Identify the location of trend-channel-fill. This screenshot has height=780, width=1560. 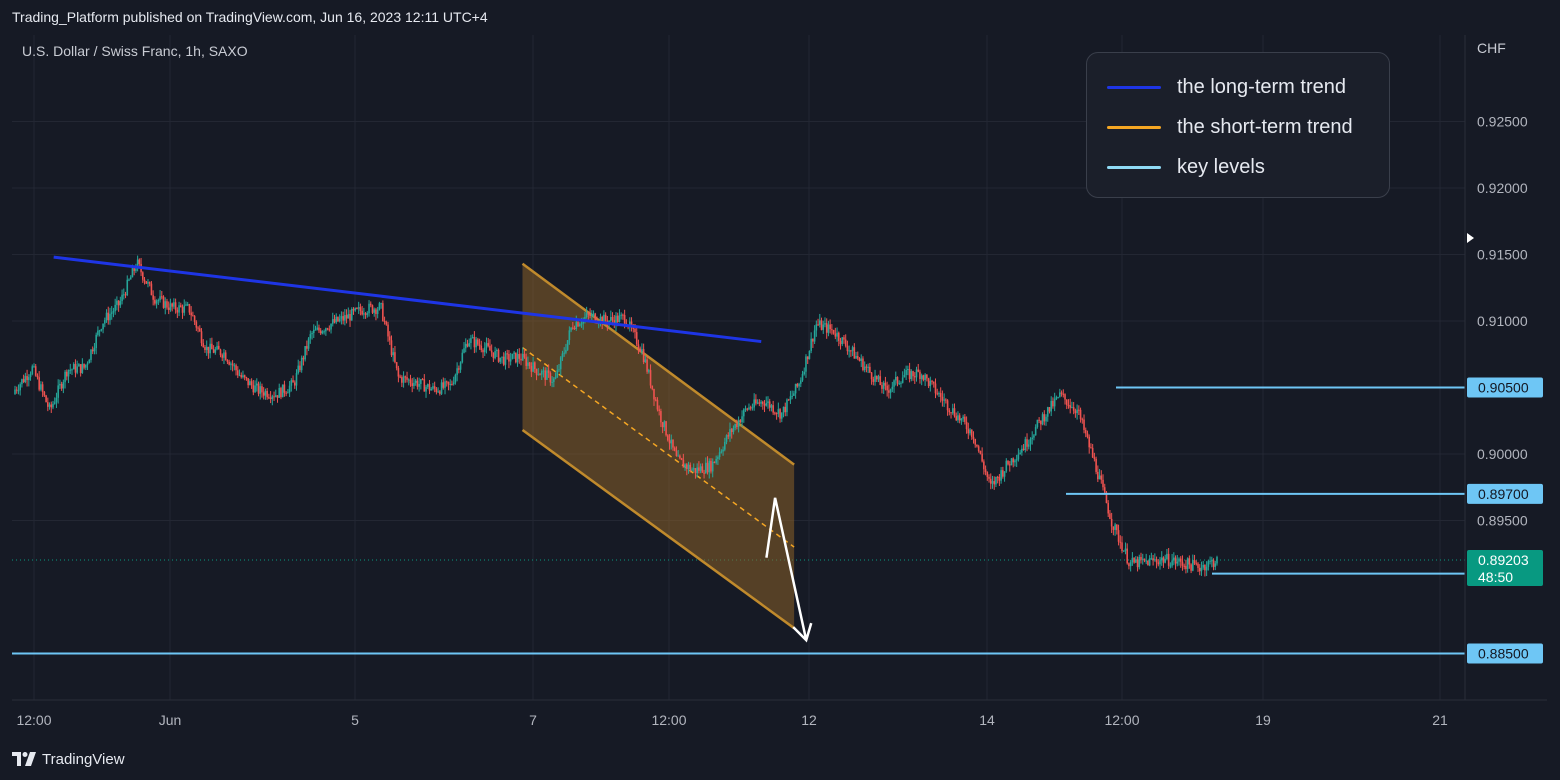
(658, 446).